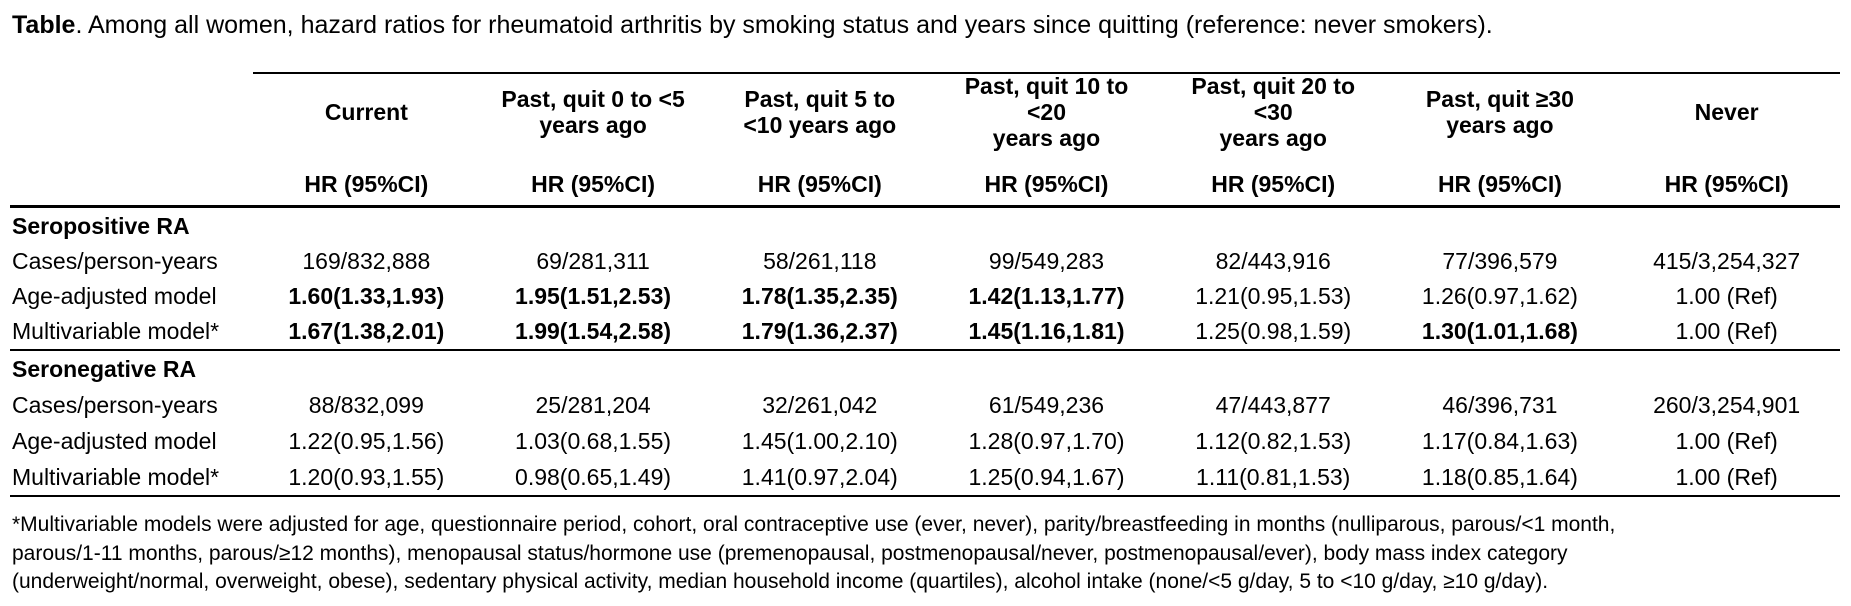  What do you see at coordinates (366, 331) in the screenshot?
I see `value-cell: 1.67(1.38,2.01)` at bounding box center [366, 331].